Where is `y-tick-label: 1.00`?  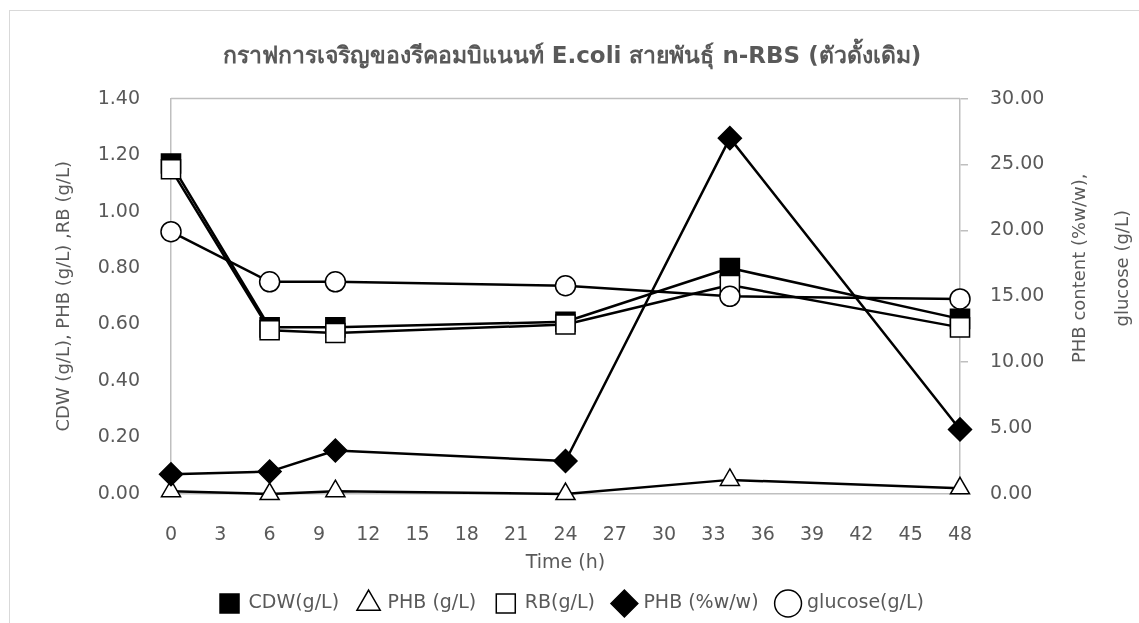 y-tick-label: 1.00 is located at coordinates (118, 209).